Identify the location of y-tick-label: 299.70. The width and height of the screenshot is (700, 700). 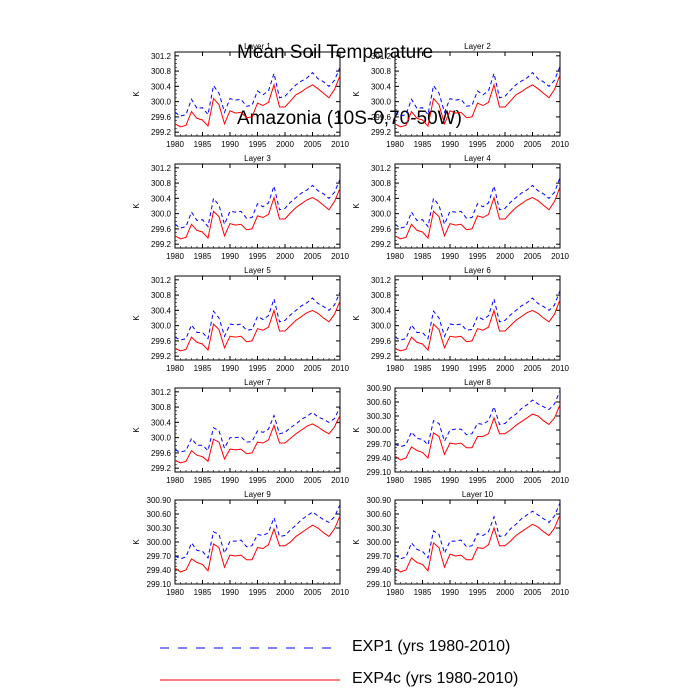
(379, 556).